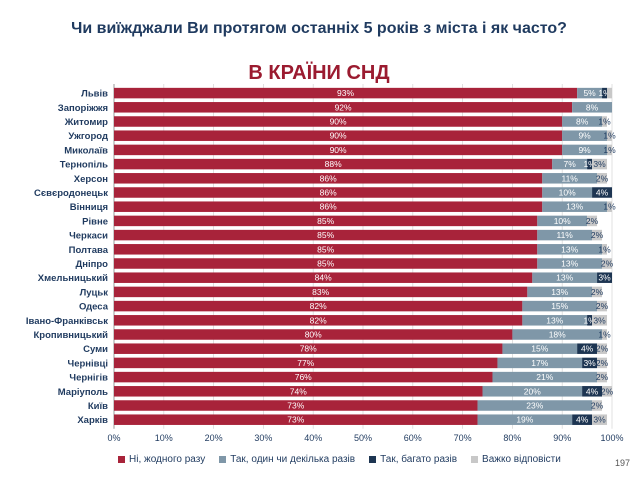 This screenshot has height=479, width=638. What do you see at coordinates (88, 136) in the screenshot?
I see `category-label: Ужгород` at bounding box center [88, 136].